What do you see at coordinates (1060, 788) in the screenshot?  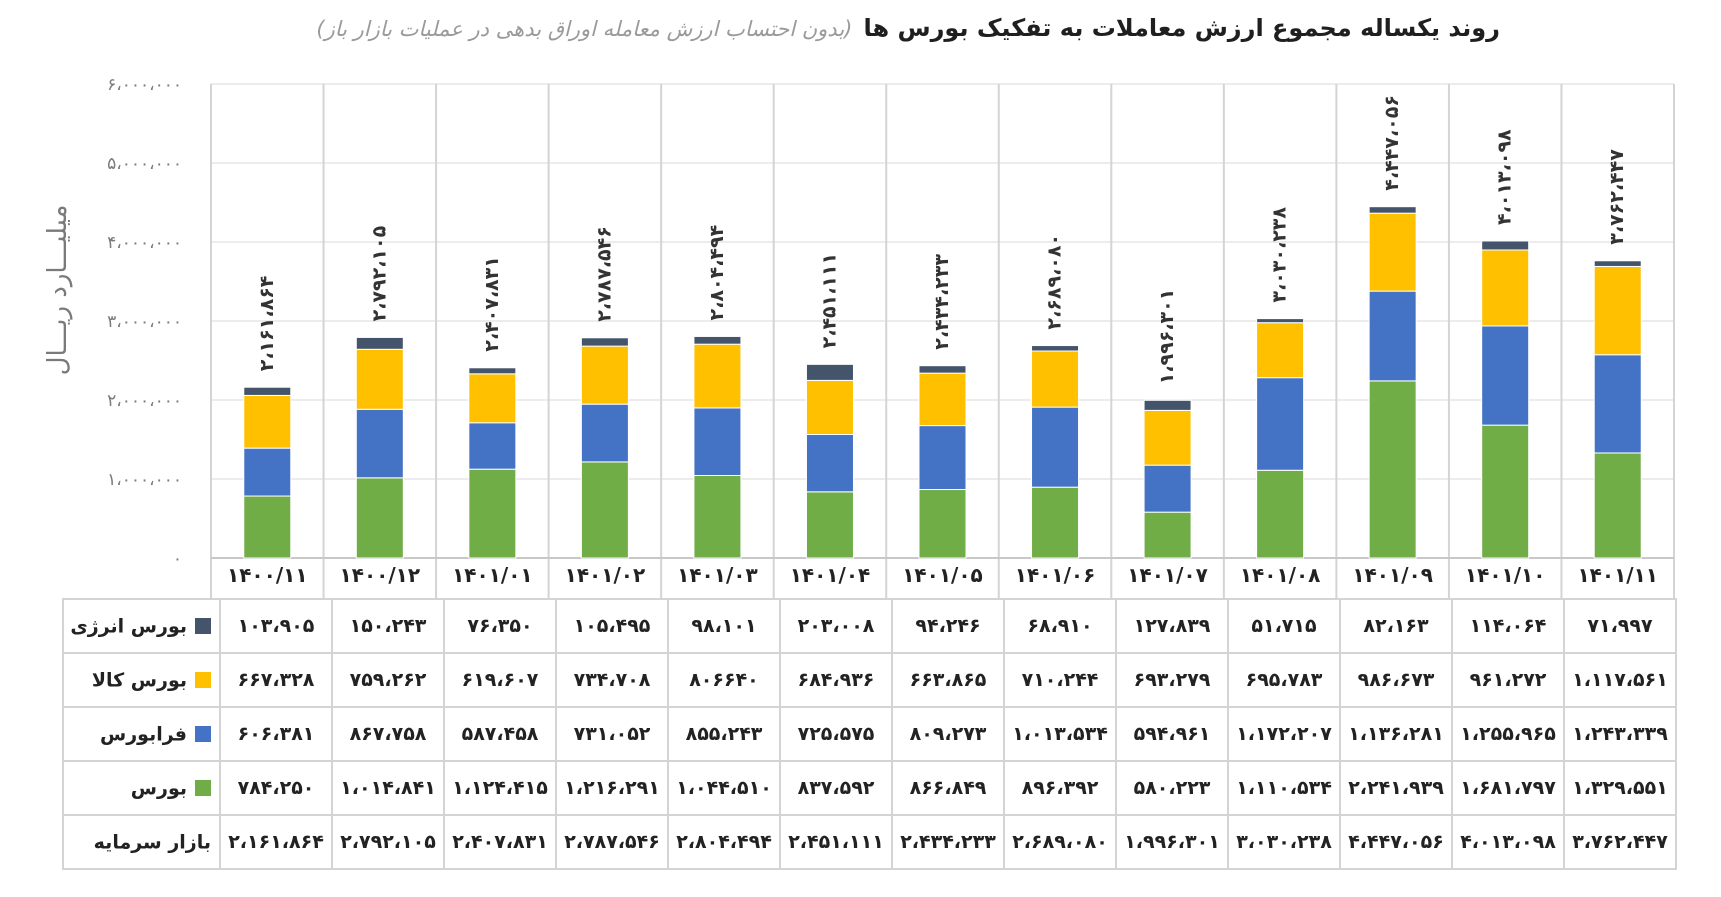 I see `table-cell: ۸۹۶،۳۹۲` at bounding box center [1060, 788].